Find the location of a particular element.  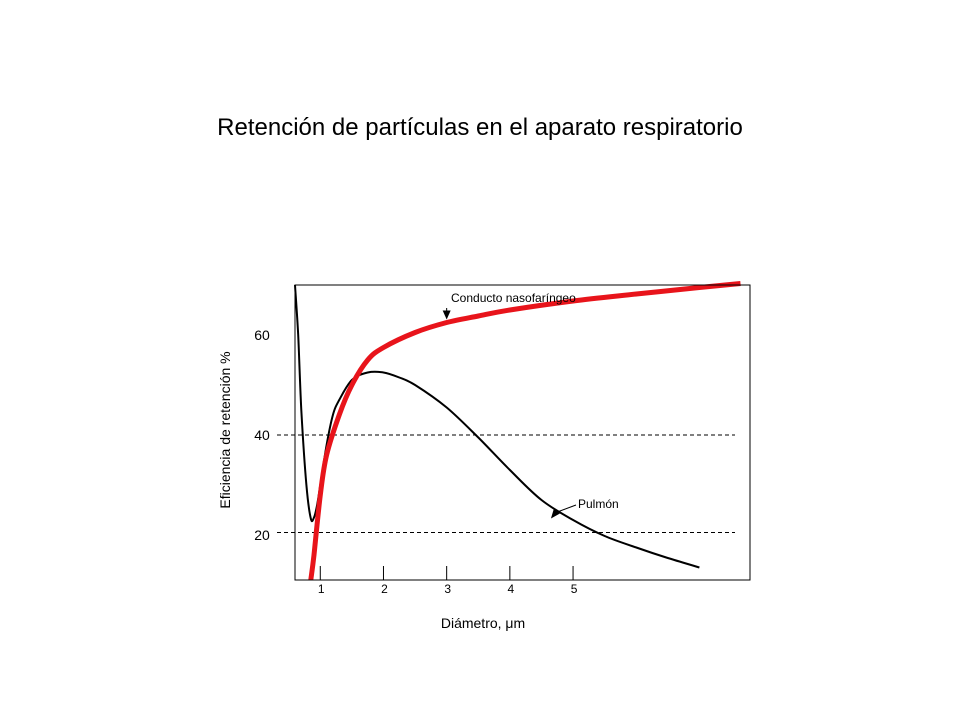

y-axis-ticks: 20 40 60 is located at coordinates (262, 435).